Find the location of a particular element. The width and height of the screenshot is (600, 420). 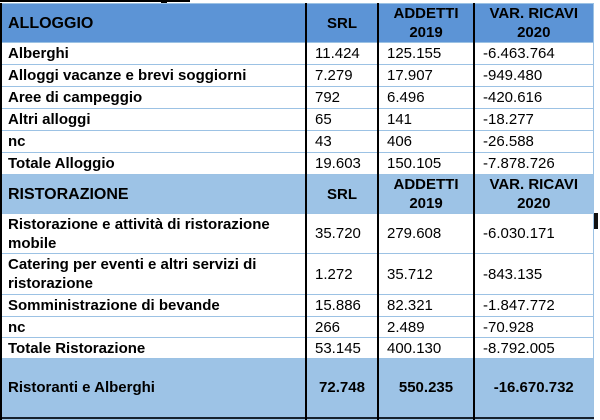

var-ricavi-value: -6.463.764 is located at coordinates (533, 53).